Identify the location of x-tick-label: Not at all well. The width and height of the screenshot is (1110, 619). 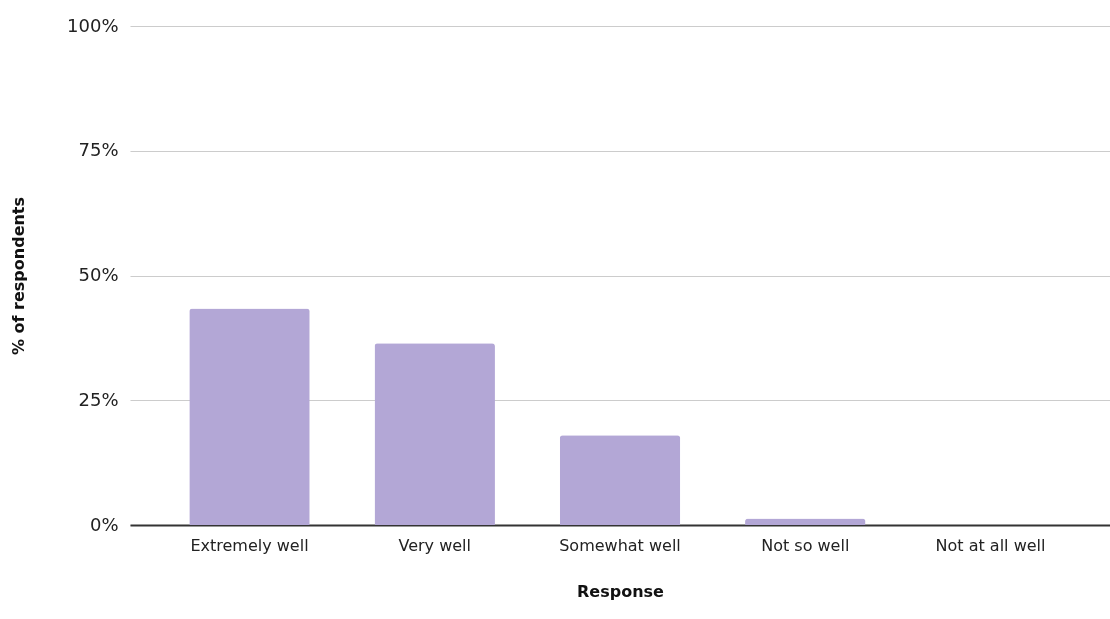
(990, 545).